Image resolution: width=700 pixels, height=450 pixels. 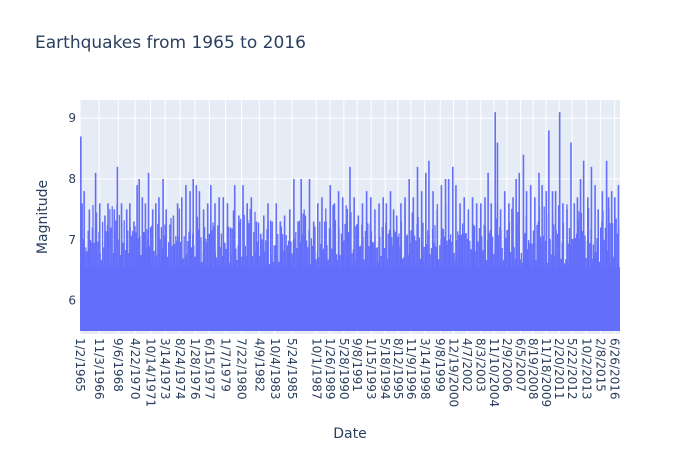 I want to click on x-tick-label: 9/8/1991, so click(x=357, y=365).